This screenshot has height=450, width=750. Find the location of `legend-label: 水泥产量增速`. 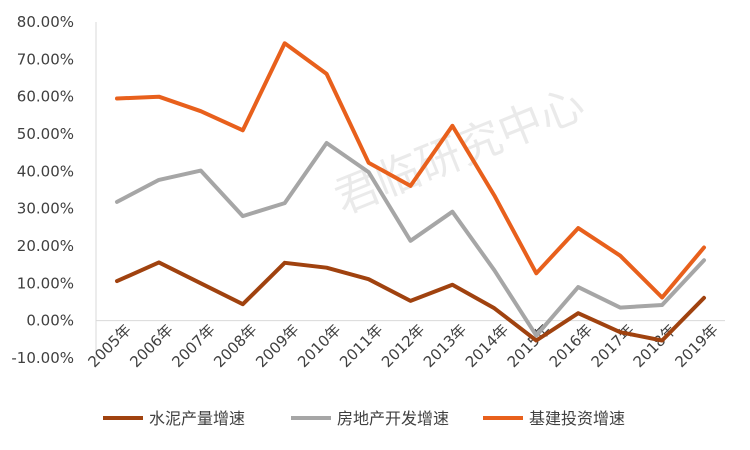

legend-label: 水泥产量增速 is located at coordinates (197, 418).